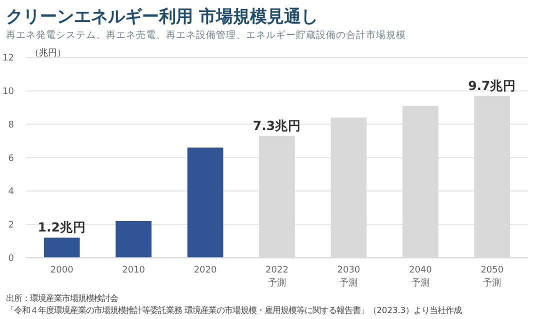 The image size is (533, 319). I want to click on y-tick-label: 12, so click(8, 59).